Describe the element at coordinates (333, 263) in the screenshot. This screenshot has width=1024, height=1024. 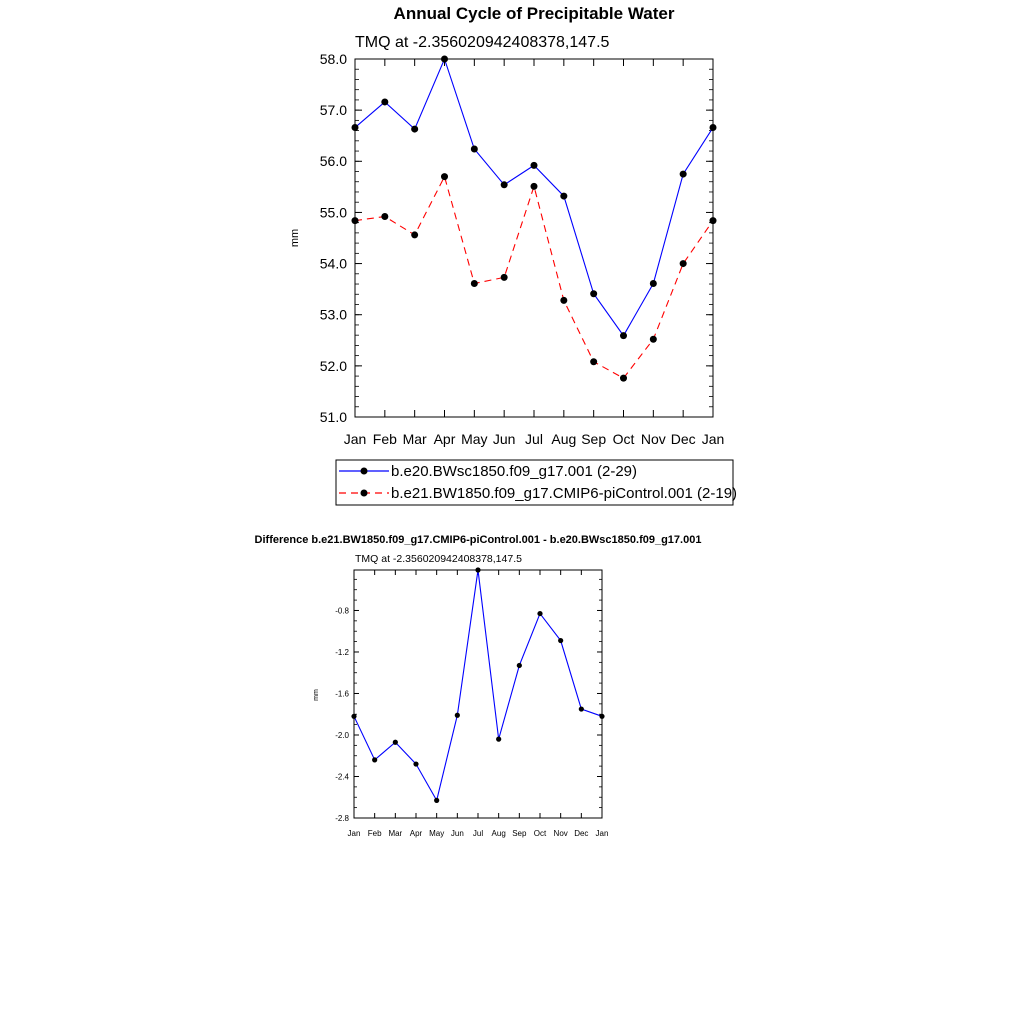
I see `y-tick-label: 54.0` at that location.